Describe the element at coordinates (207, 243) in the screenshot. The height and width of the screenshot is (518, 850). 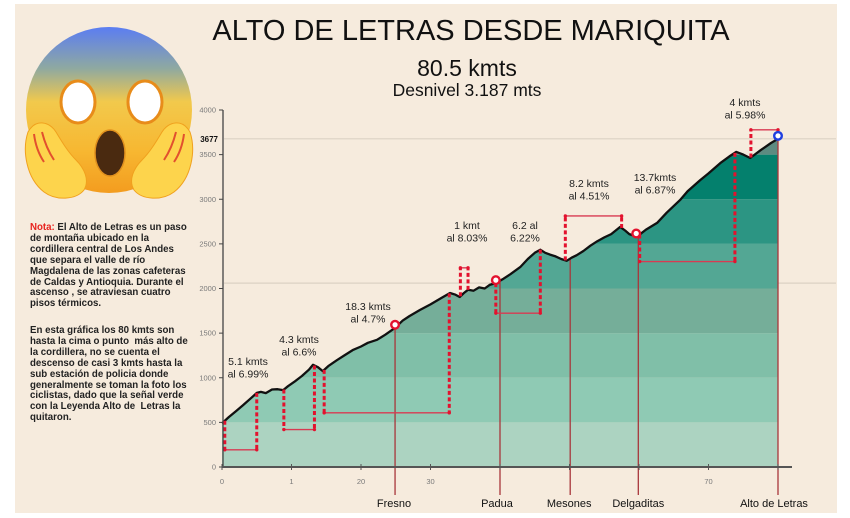
I see `y-tick-label: 2500` at that location.